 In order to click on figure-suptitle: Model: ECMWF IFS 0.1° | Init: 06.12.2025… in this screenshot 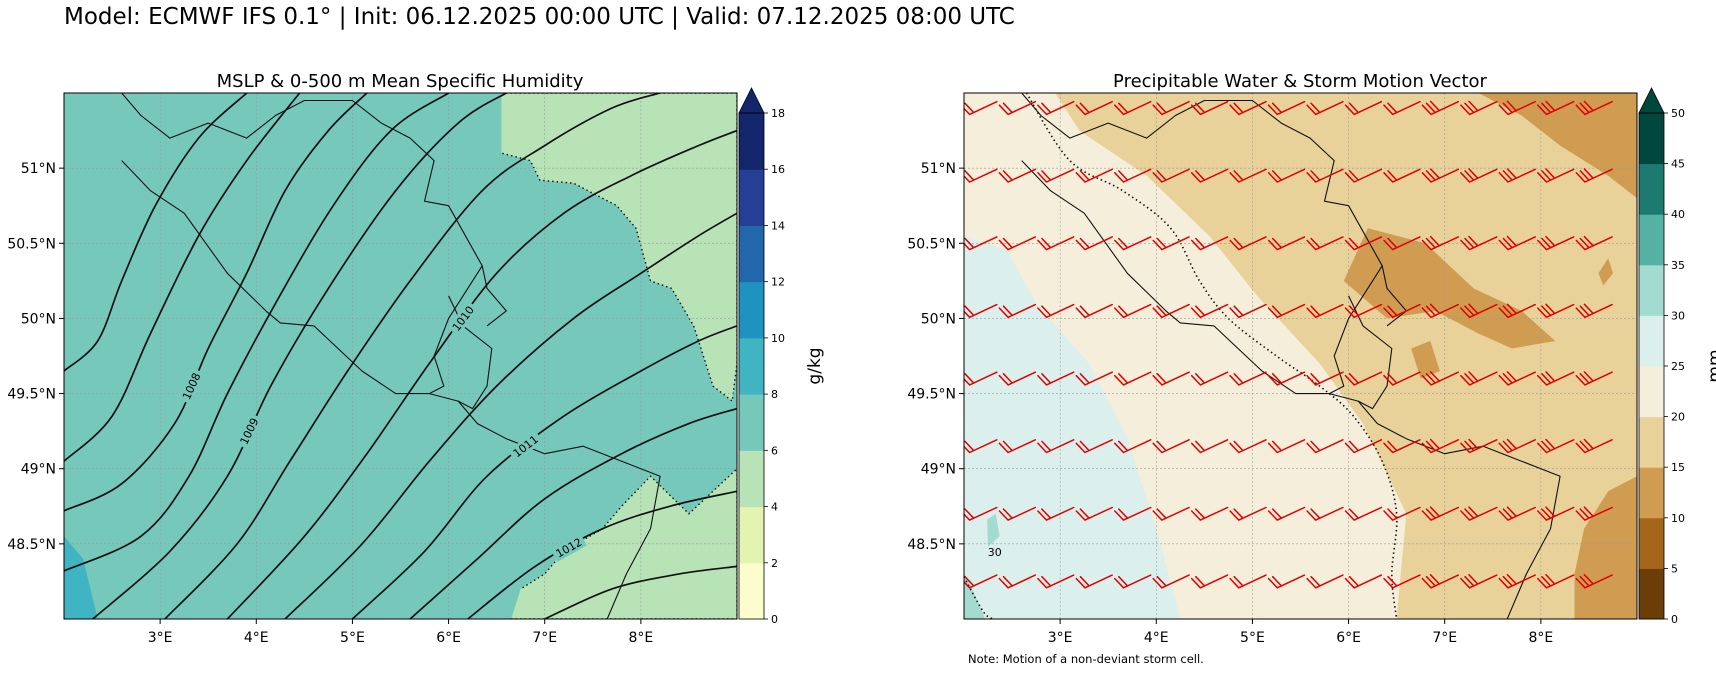, I will do `click(539, 17)`.